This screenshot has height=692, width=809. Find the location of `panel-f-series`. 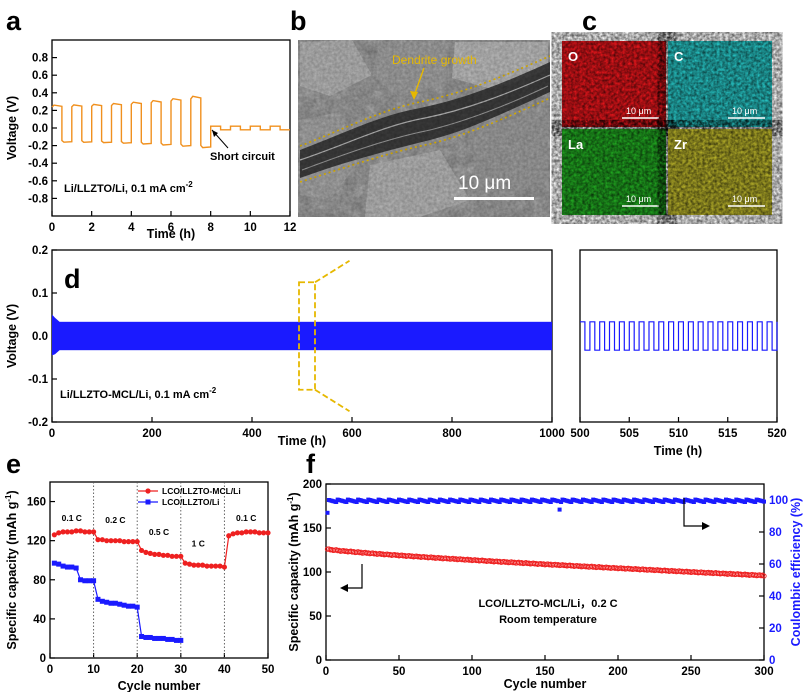

panel-f-series is located at coordinates (545, 538).